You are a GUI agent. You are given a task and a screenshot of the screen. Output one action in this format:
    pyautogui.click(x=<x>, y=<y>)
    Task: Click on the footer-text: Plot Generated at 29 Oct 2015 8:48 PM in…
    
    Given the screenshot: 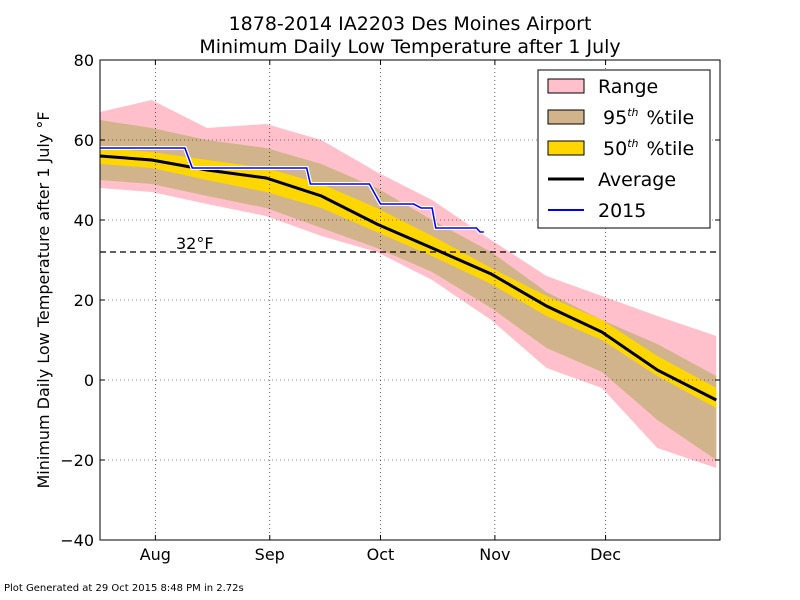 What is the action you would take?
    pyautogui.click(x=124, y=588)
    